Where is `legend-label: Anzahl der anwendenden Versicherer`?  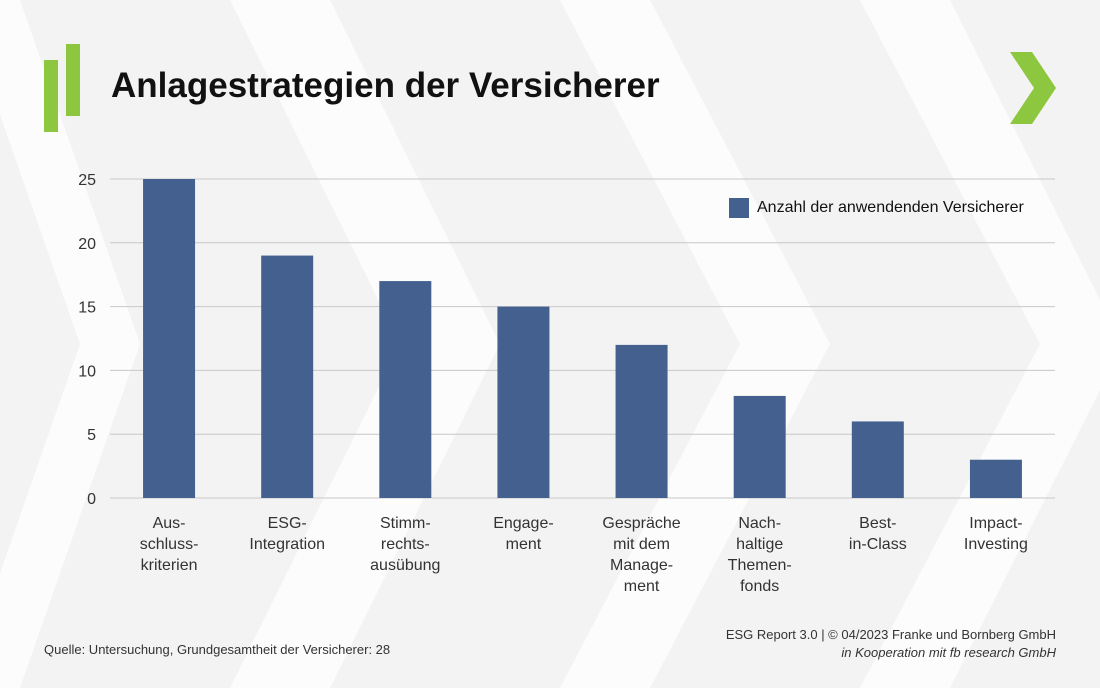 legend-label: Anzahl der anwendenden Versicherer is located at coordinates (890, 207).